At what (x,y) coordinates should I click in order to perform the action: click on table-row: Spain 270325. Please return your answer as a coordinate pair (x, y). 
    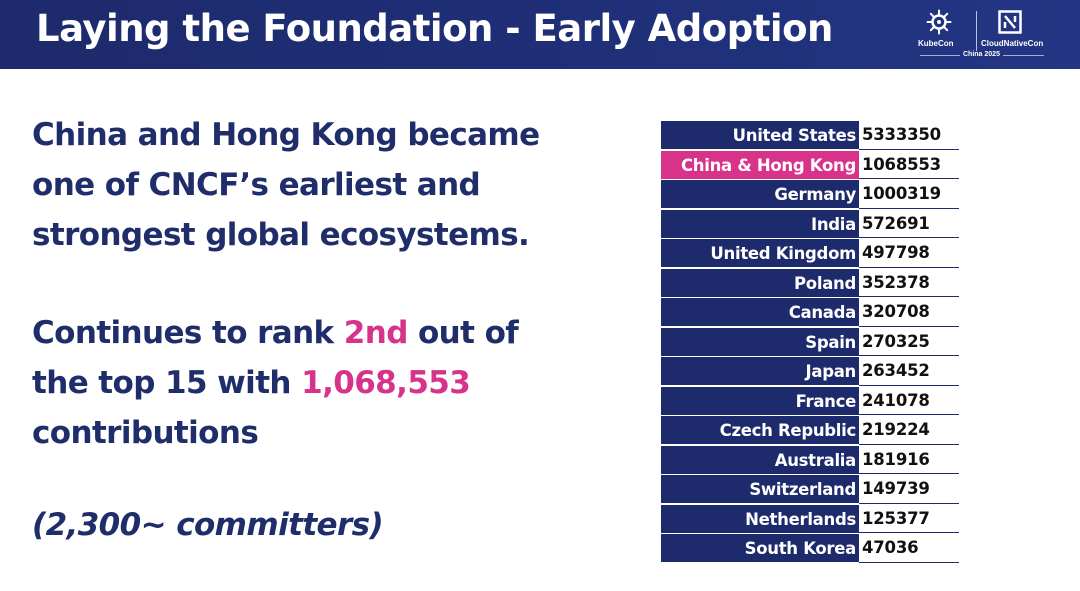
    Looking at the image, I should click on (810, 341).